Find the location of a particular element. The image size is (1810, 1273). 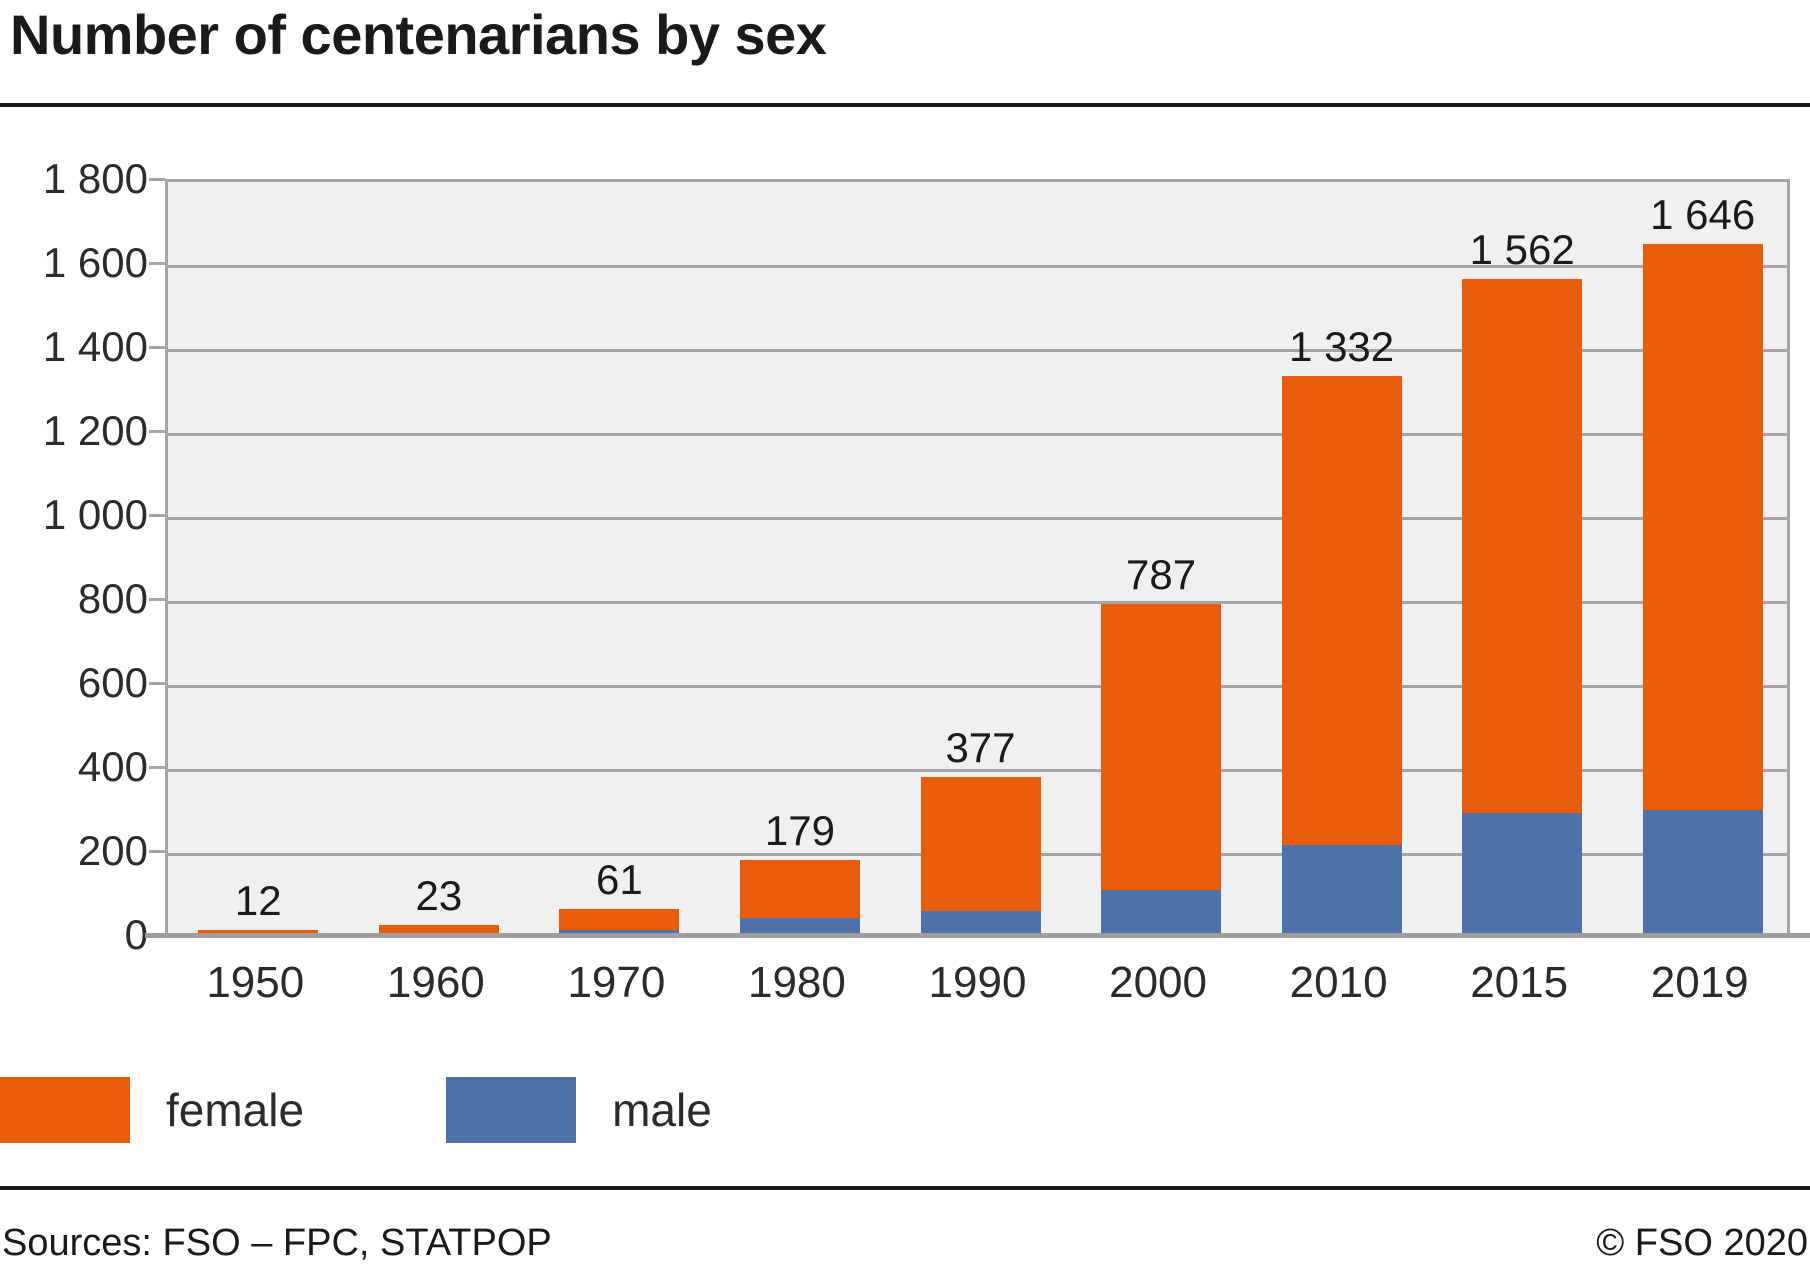

title-divider is located at coordinates (905, 105).